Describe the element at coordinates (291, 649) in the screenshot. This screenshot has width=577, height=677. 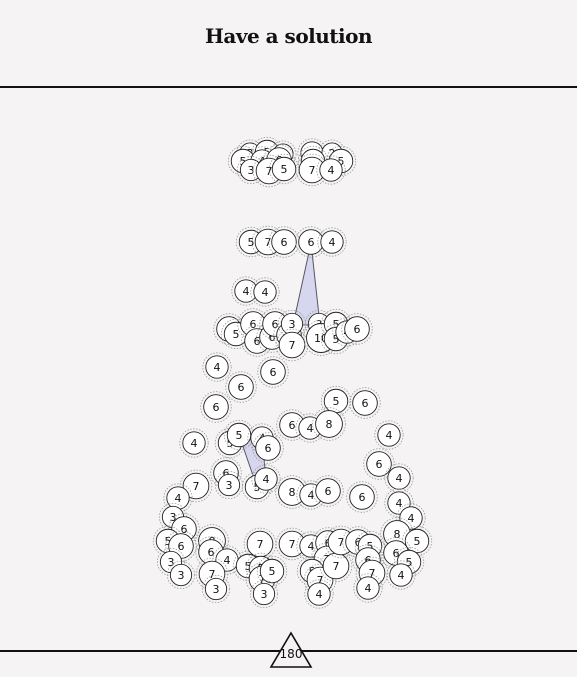
I see `triangle-icon` at that location.